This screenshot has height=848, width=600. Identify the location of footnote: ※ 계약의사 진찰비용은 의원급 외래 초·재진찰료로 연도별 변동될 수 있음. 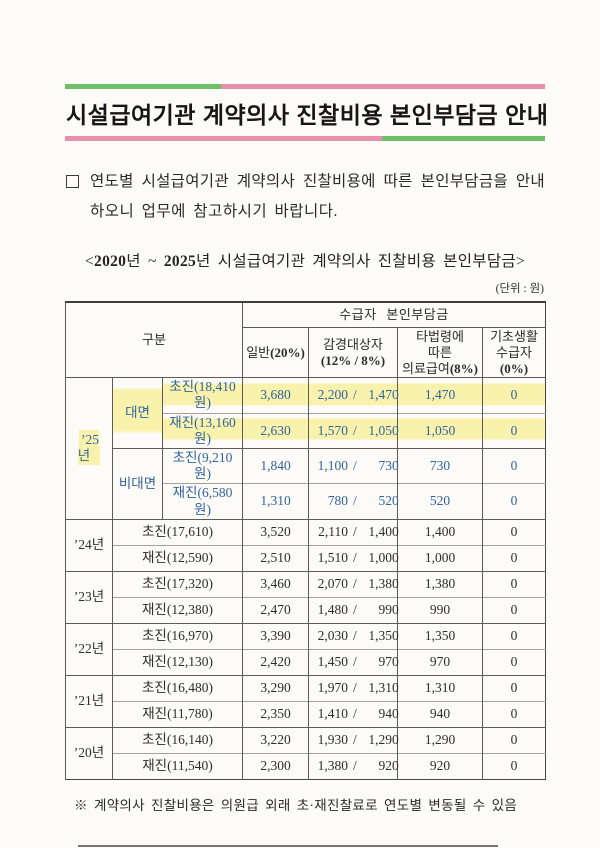
(296, 805).